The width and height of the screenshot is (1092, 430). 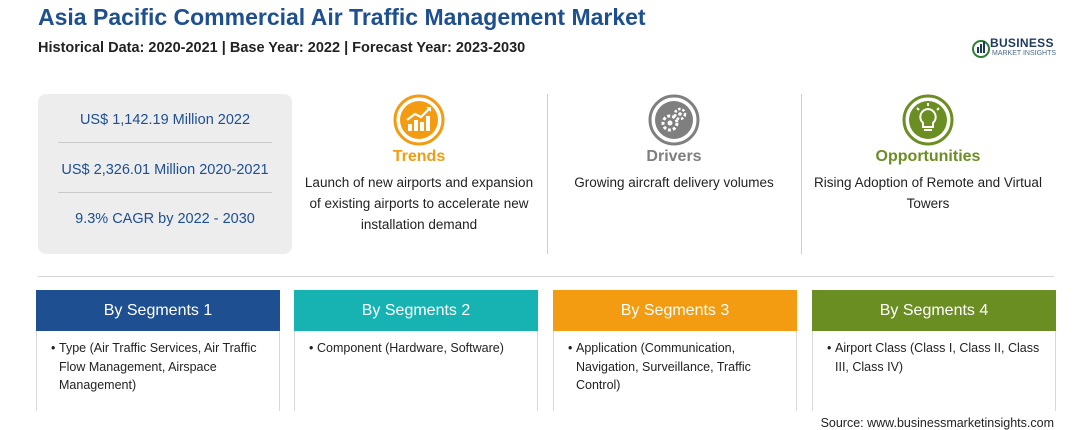 What do you see at coordinates (1022, 43) in the screenshot?
I see `logo-text: BUSINESS` at bounding box center [1022, 43].